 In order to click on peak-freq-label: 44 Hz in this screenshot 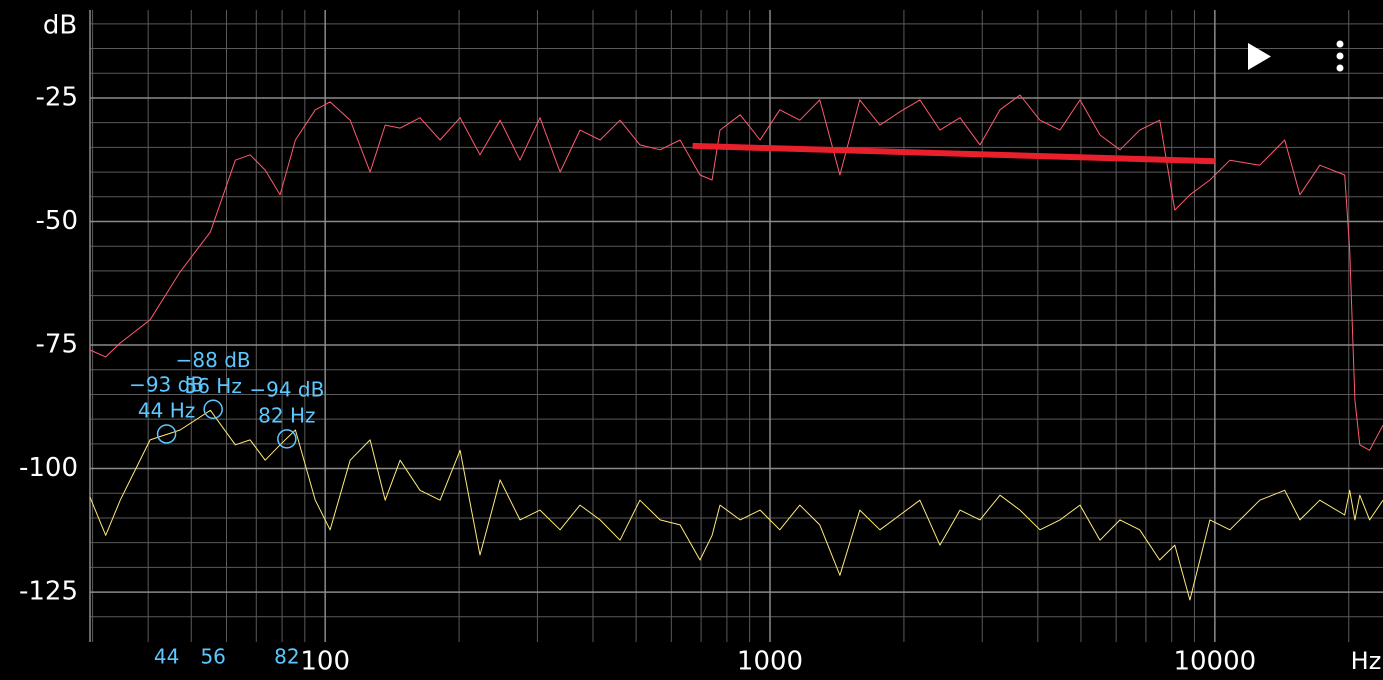, I will do `click(166, 410)`.